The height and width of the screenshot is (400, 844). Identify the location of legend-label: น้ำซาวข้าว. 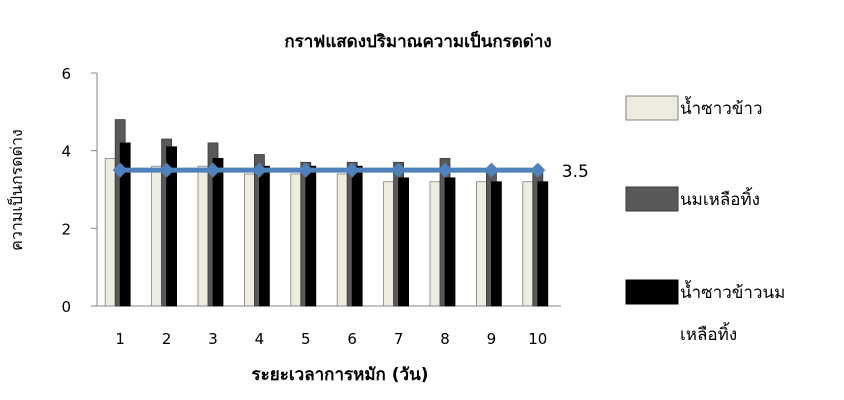
(721, 107).